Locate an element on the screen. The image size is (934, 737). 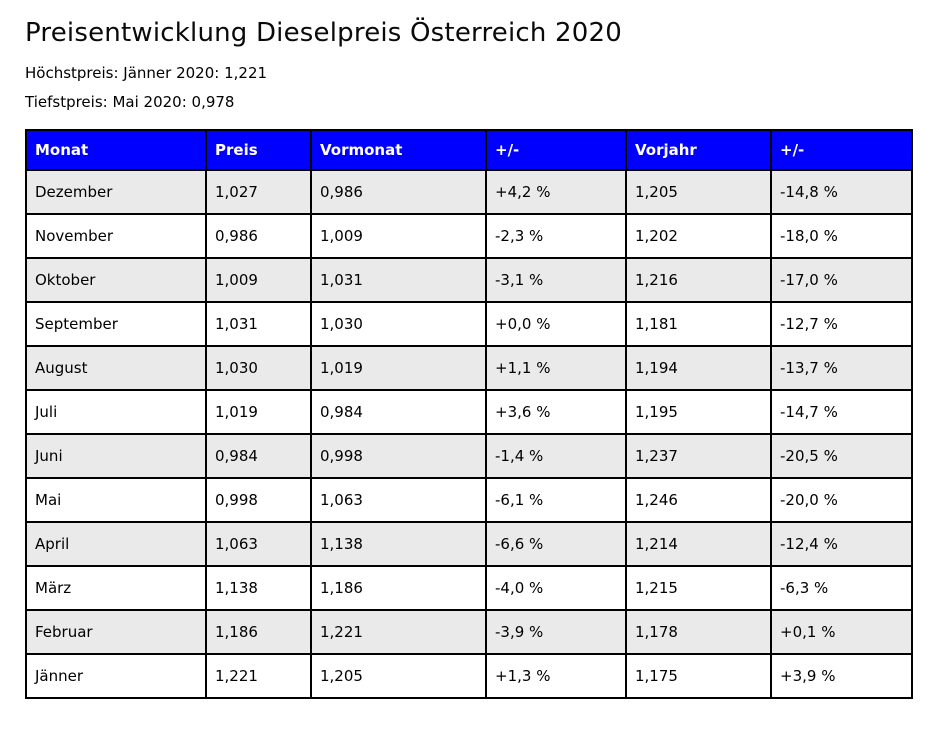
cell-vormonat: 1,205 is located at coordinates (398, 676).